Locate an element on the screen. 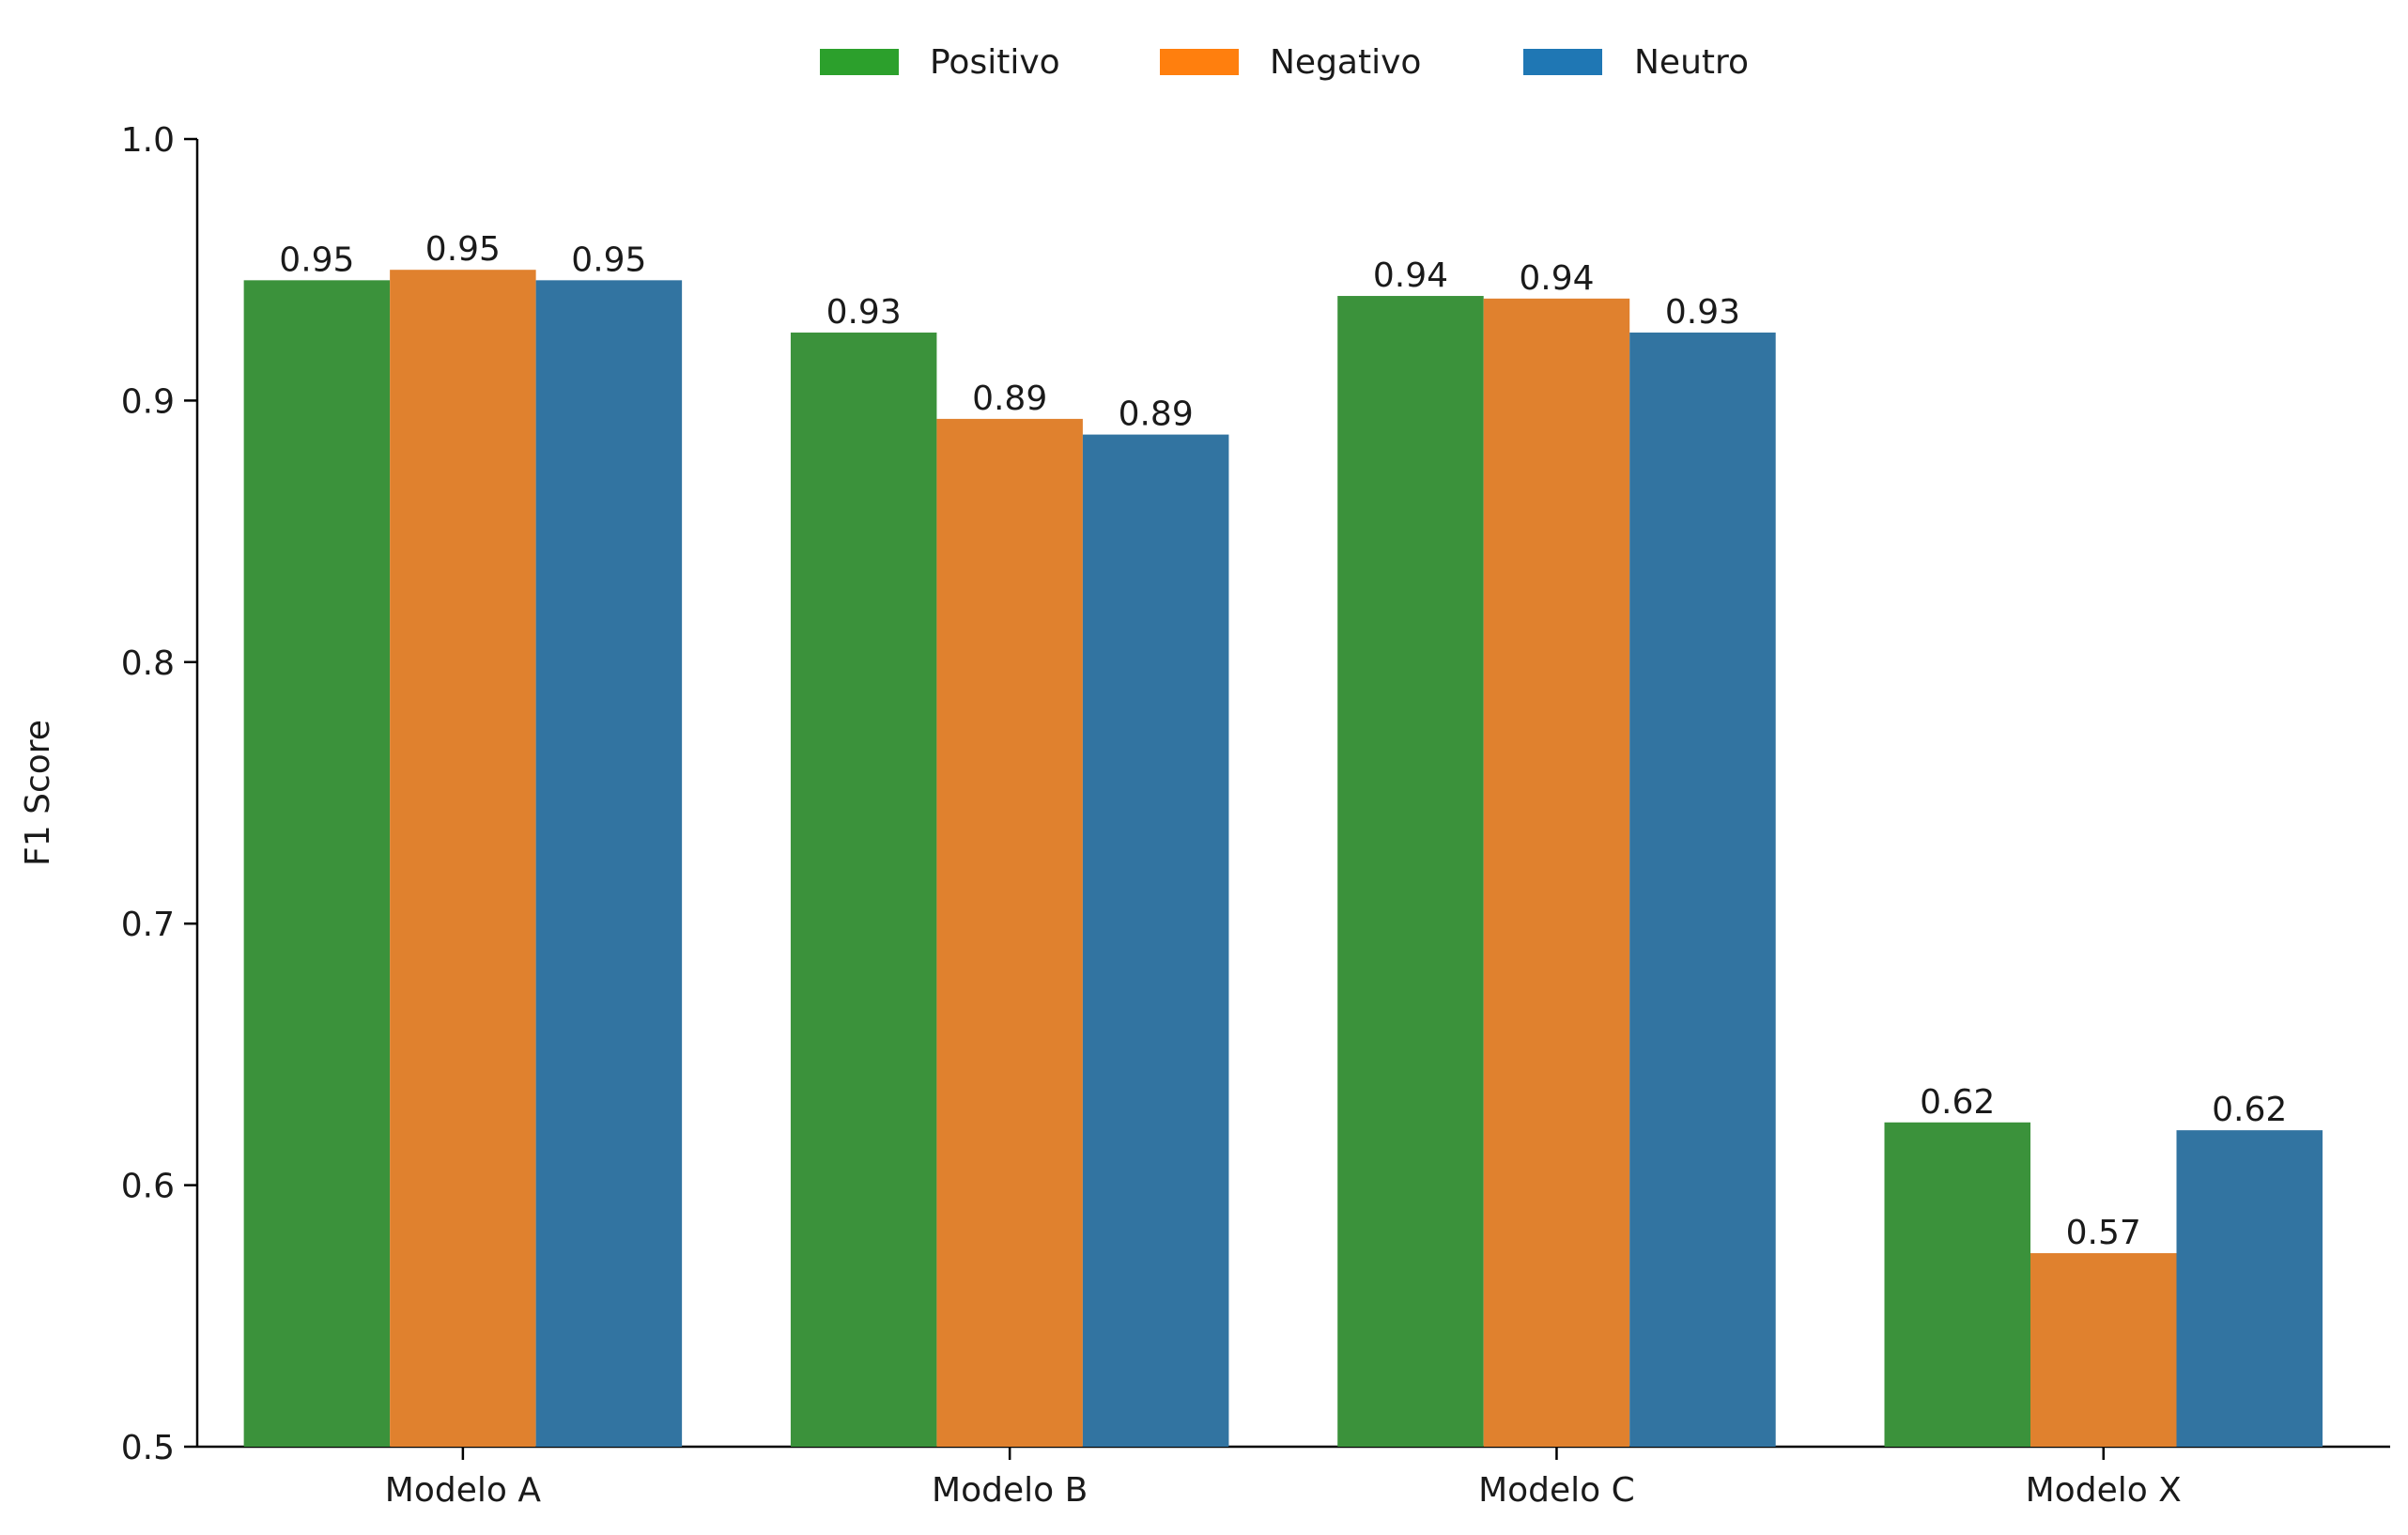  legend-label-negativo: Negativo is located at coordinates (1345, 62).